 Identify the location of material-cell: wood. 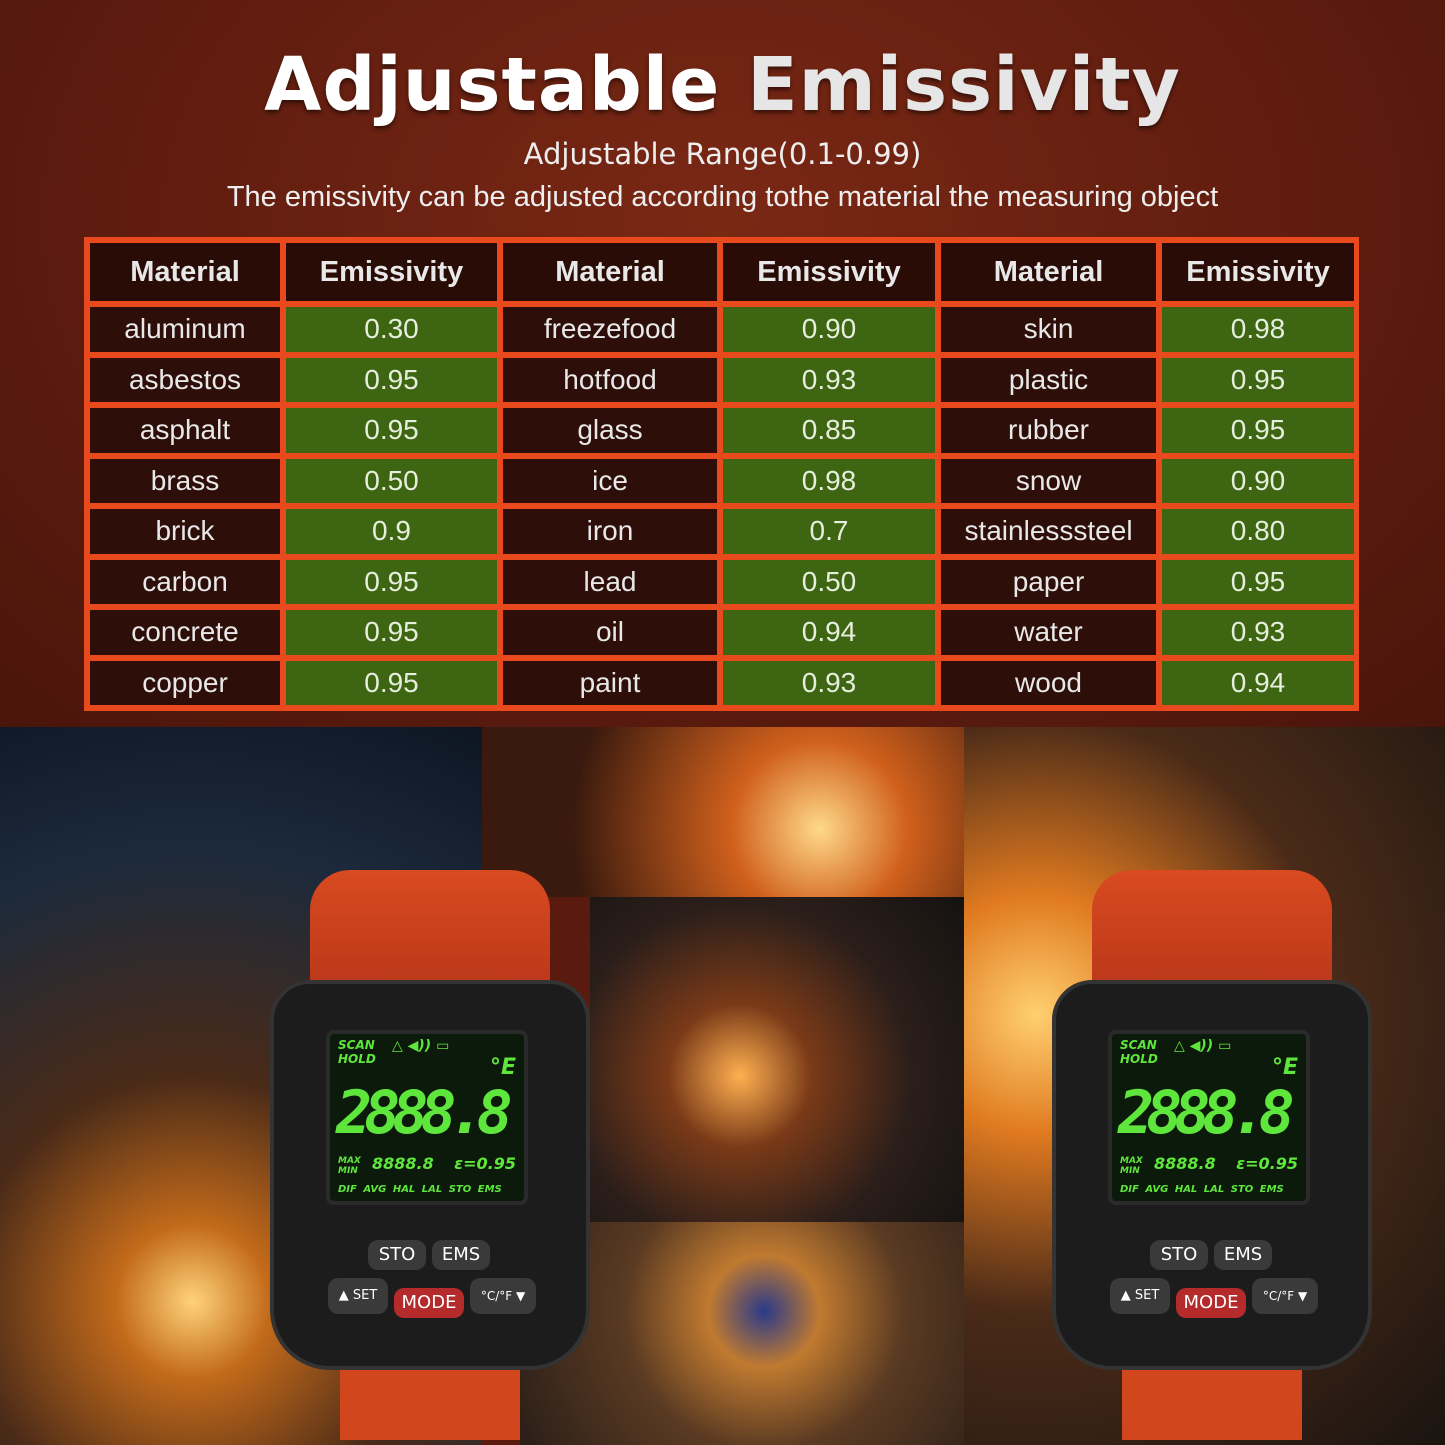
(1048, 682).